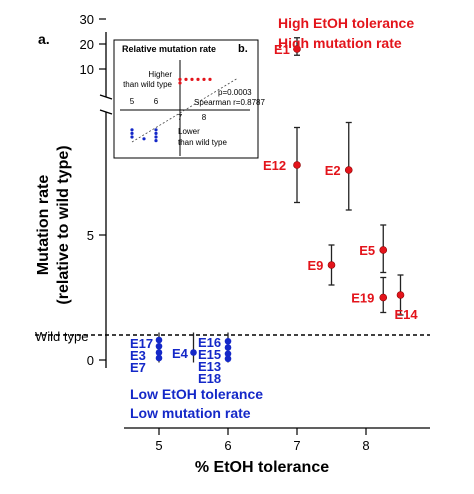 Image resolution: width=474 pixels, height=494 pixels. Describe the element at coordinates (156, 101) in the screenshot. I see `inset-x-tick-label-6: 6` at that location.